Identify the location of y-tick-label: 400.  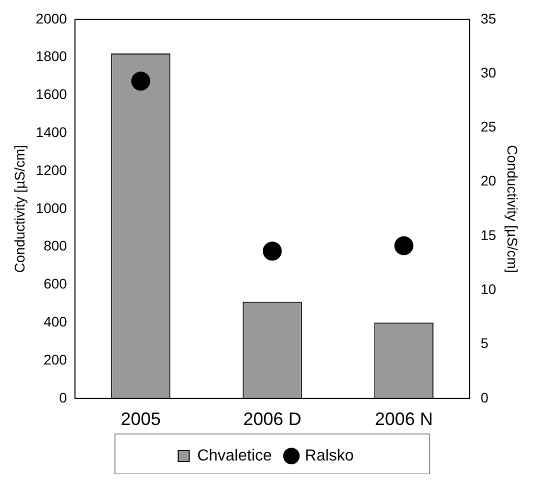
(56, 321).